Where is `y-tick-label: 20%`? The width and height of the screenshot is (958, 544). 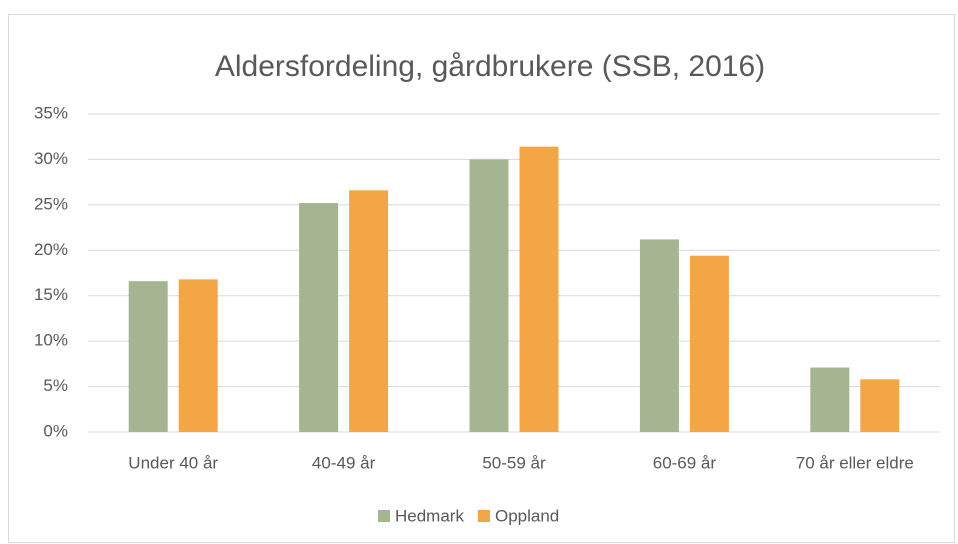
y-tick-label: 20% is located at coordinates (51, 249).